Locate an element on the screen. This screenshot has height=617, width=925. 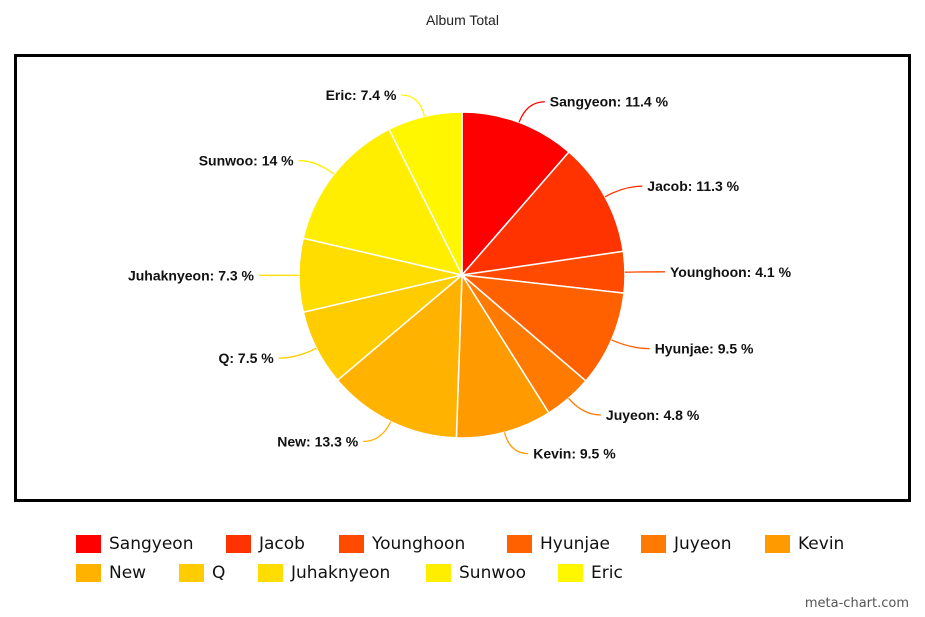
legend-item-hyunjae: Hyunjae is located at coordinates (574, 544).